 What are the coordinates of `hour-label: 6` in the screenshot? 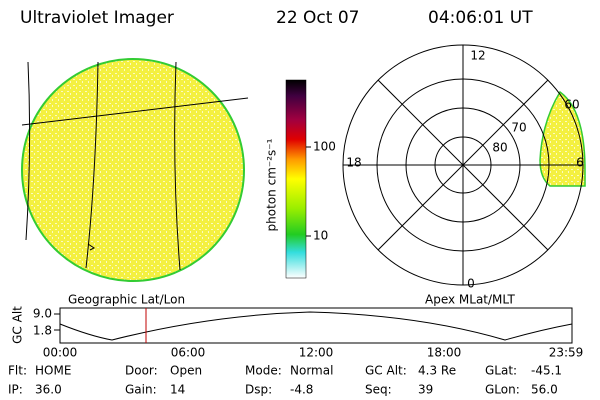 It's located at (580, 163).